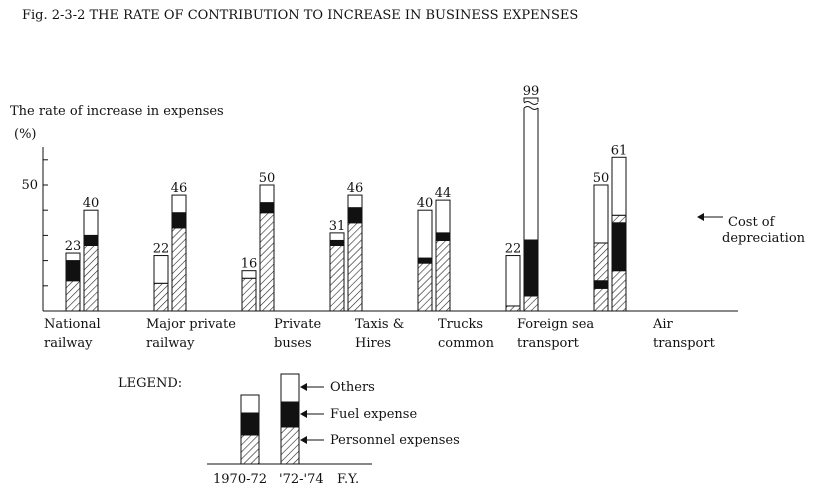  Describe the element at coordinates (249, 264) in the screenshot. I see `bar-total-label: 16` at that location.